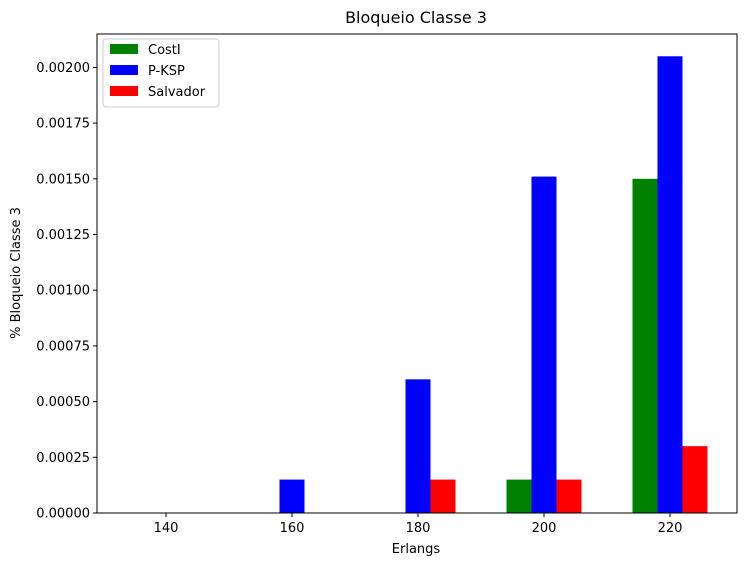 This screenshot has height=565, width=746. What do you see at coordinates (63, 402) in the screenshot?
I see `y-tick-label: 0.00050` at bounding box center [63, 402].